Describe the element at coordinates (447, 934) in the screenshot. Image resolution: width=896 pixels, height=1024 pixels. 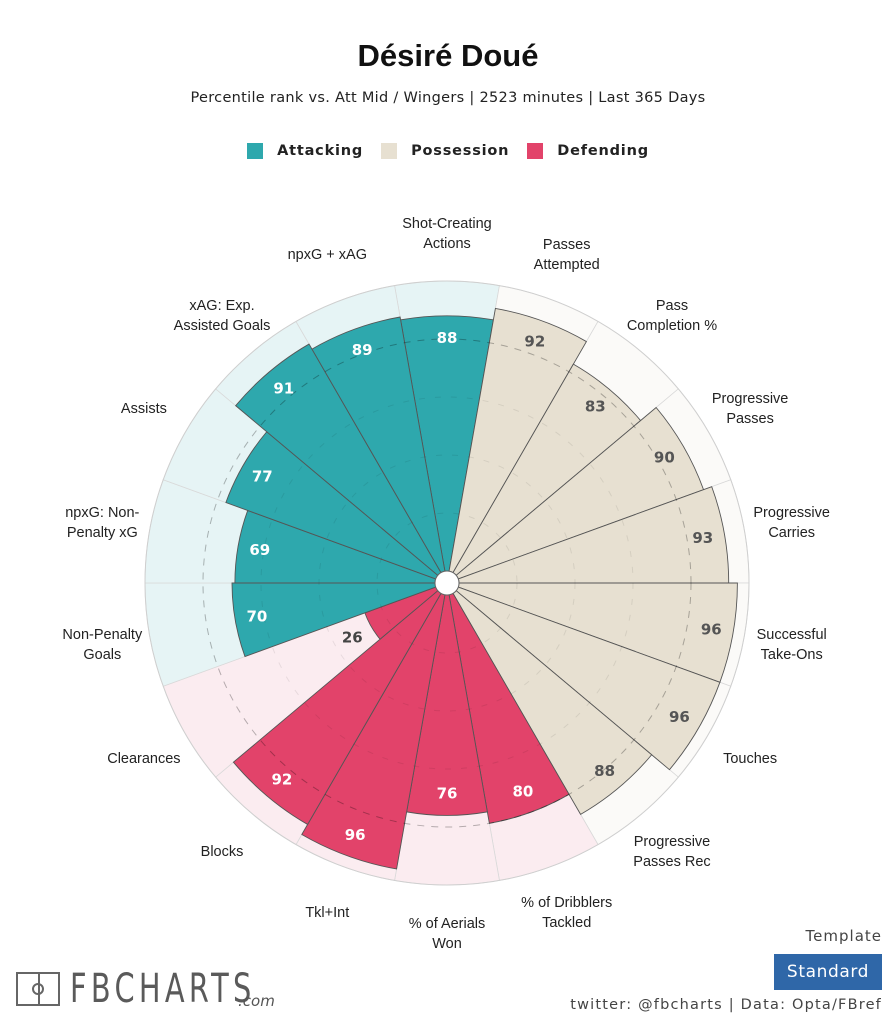
I see `category-label: % of Aerials Won` at that location.